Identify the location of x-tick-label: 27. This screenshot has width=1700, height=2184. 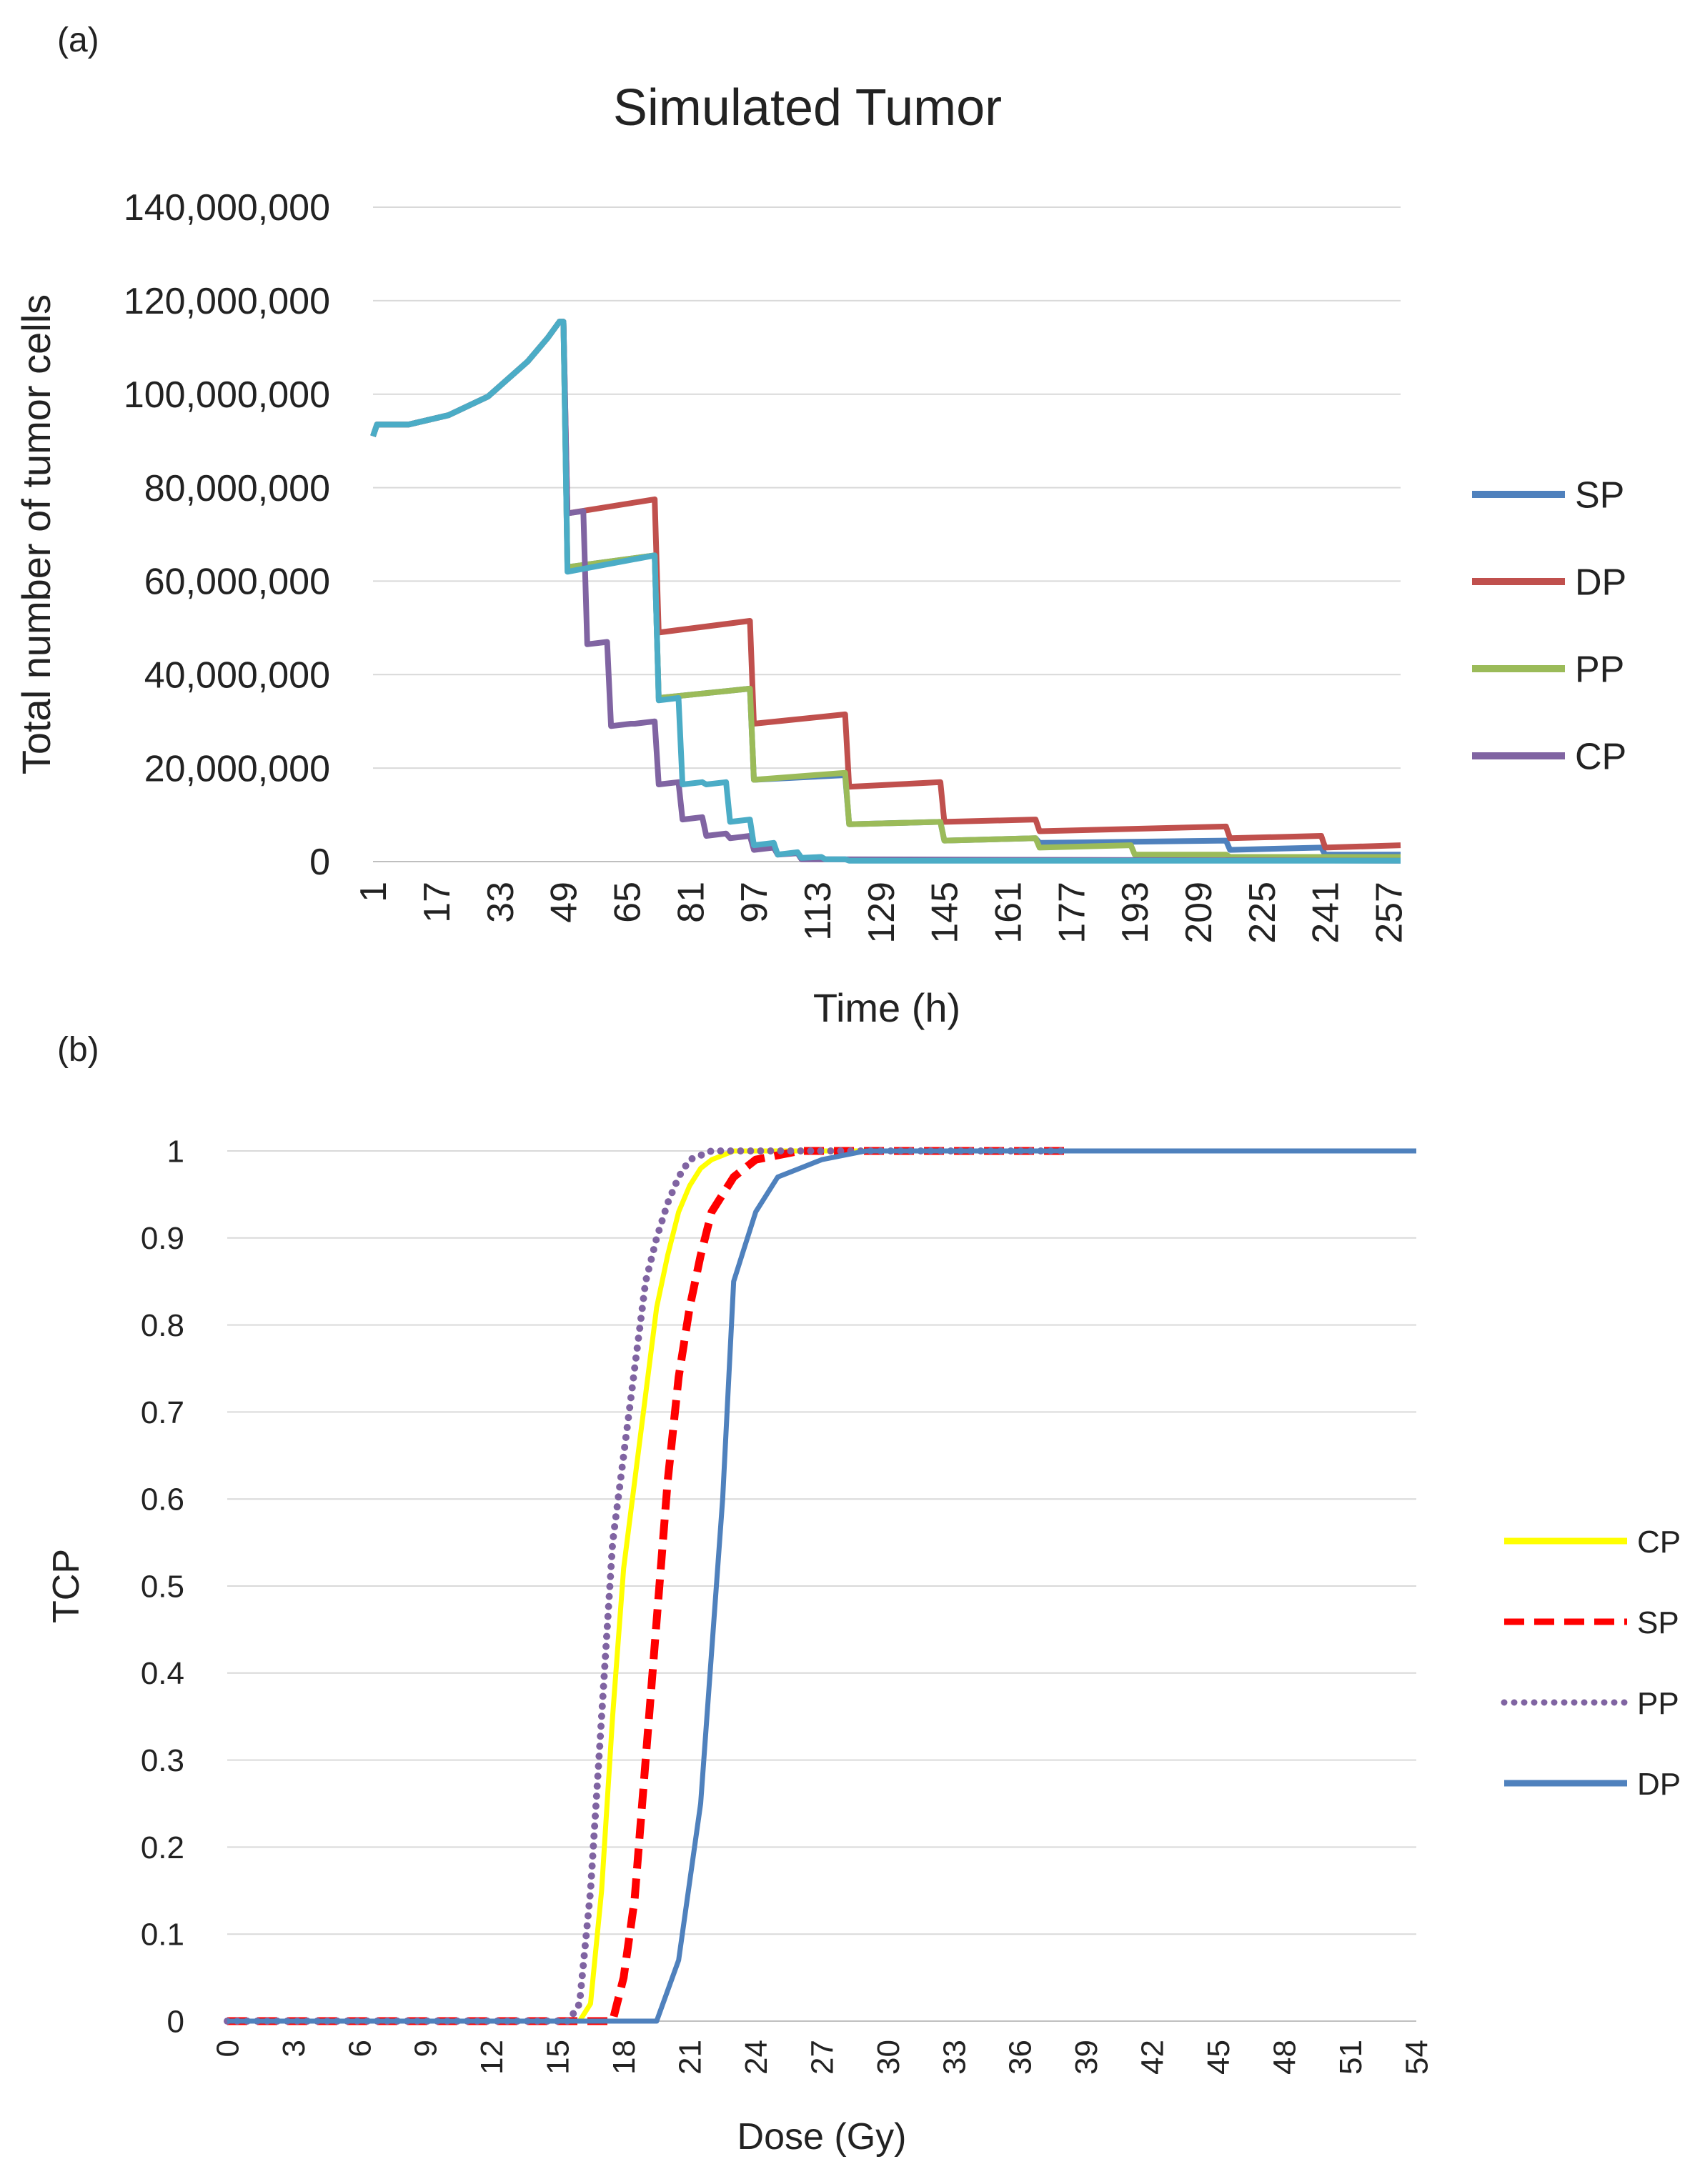
(822, 2057).